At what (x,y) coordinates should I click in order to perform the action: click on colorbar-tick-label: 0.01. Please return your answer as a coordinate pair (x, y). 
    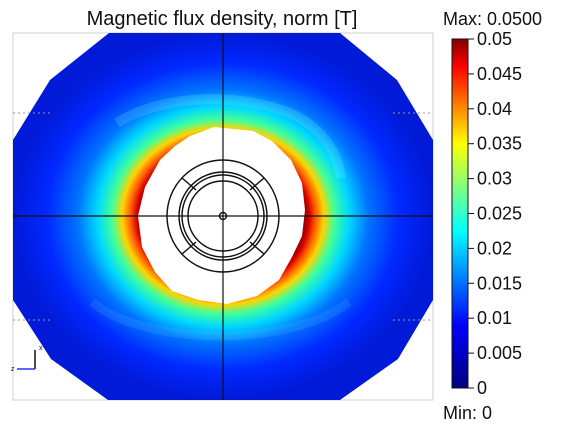
    Looking at the image, I should click on (494, 318).